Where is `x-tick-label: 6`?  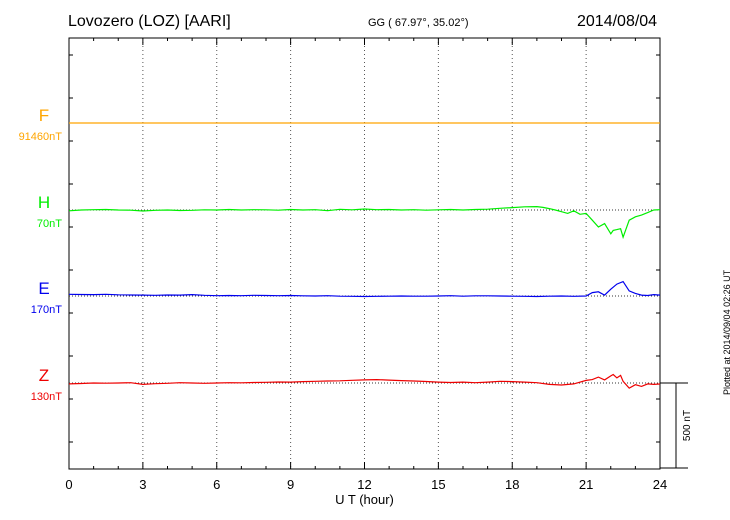
x-tick-label: 6 is located at coordinates (216, 484).